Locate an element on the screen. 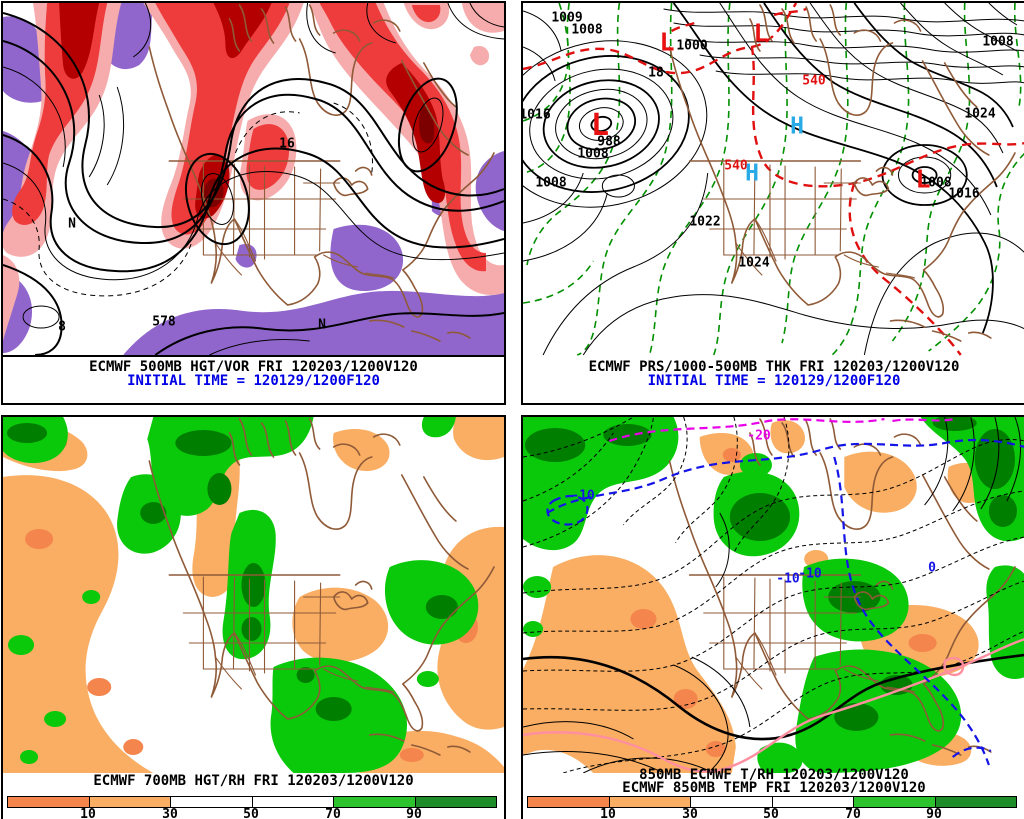  pressure-label: 988 is located at coordinates (609, 142).